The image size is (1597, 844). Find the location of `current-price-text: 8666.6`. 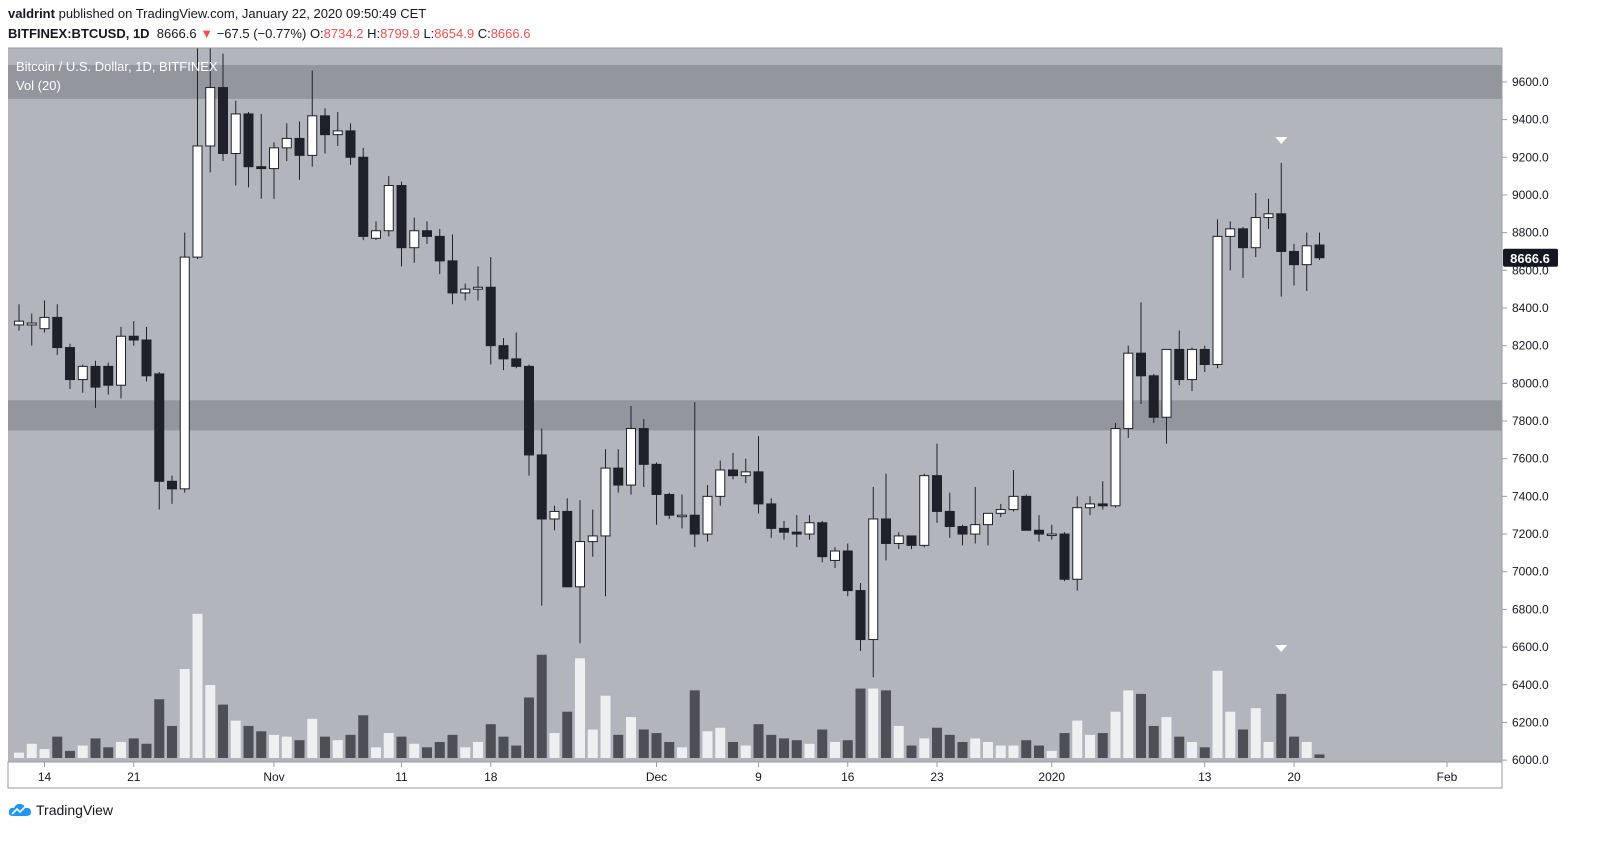

current-price-text: 8666.6 is located at coordinates (1530, 258).